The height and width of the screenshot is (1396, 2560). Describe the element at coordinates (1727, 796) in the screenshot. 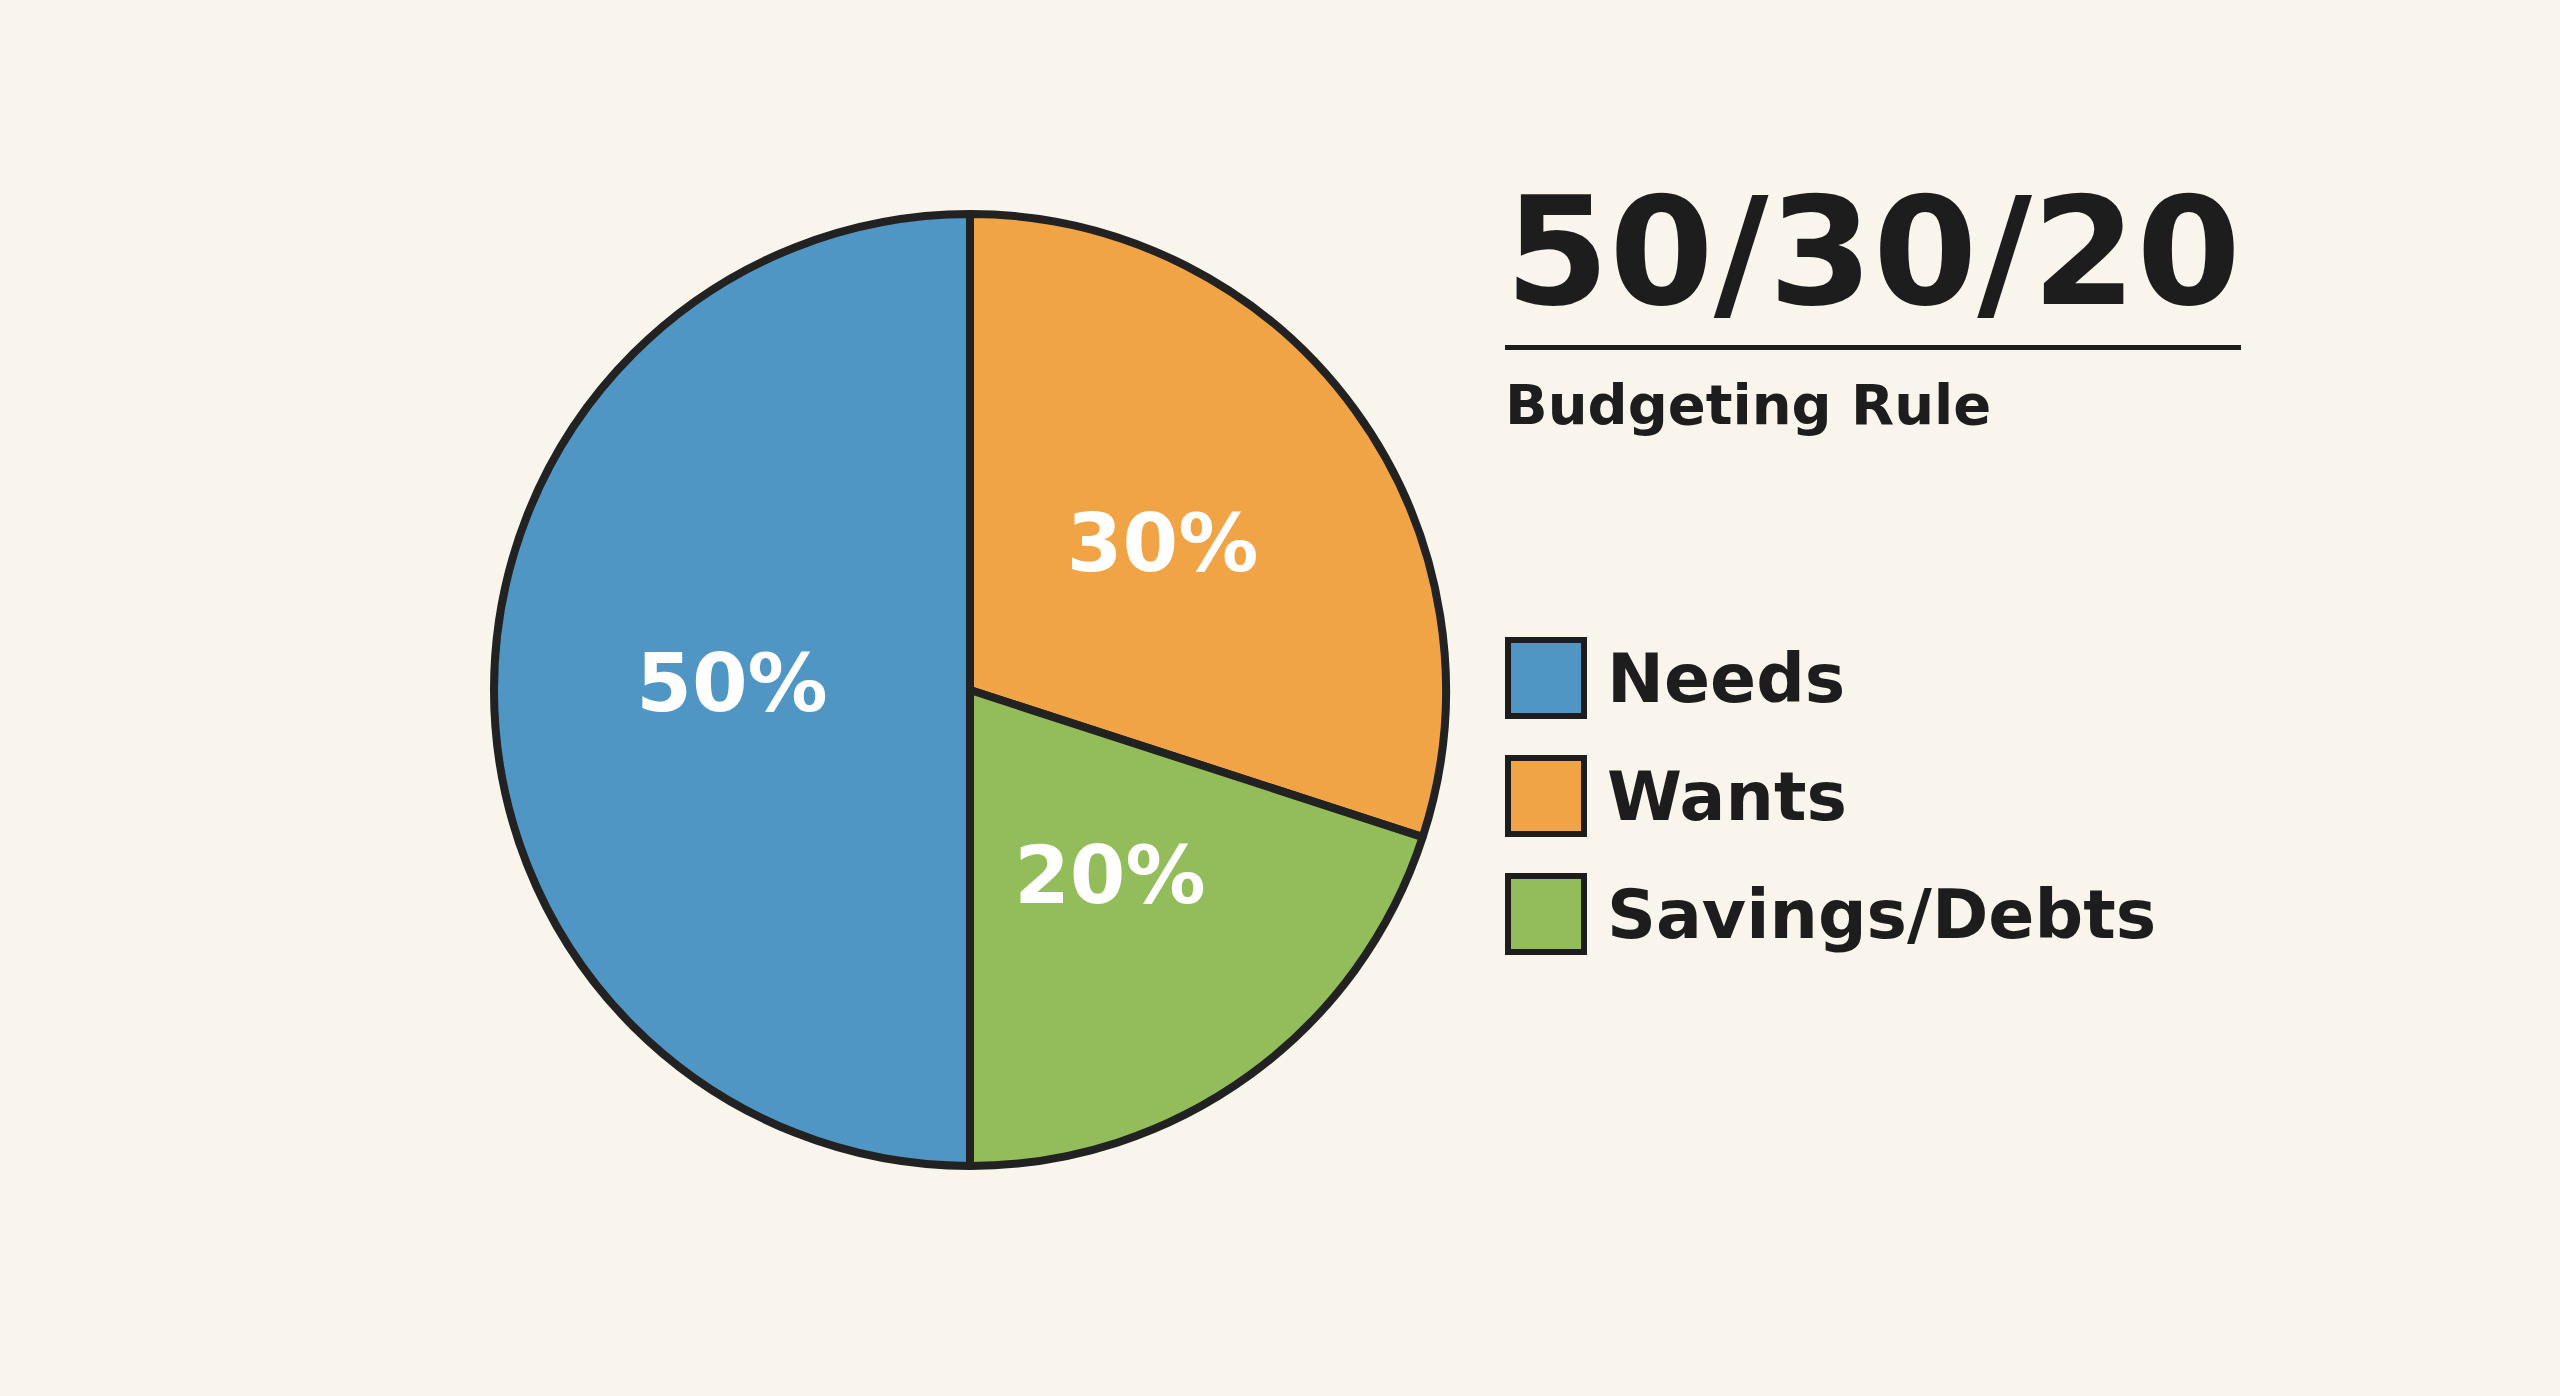

I see `legend-label: Wants` at that location.